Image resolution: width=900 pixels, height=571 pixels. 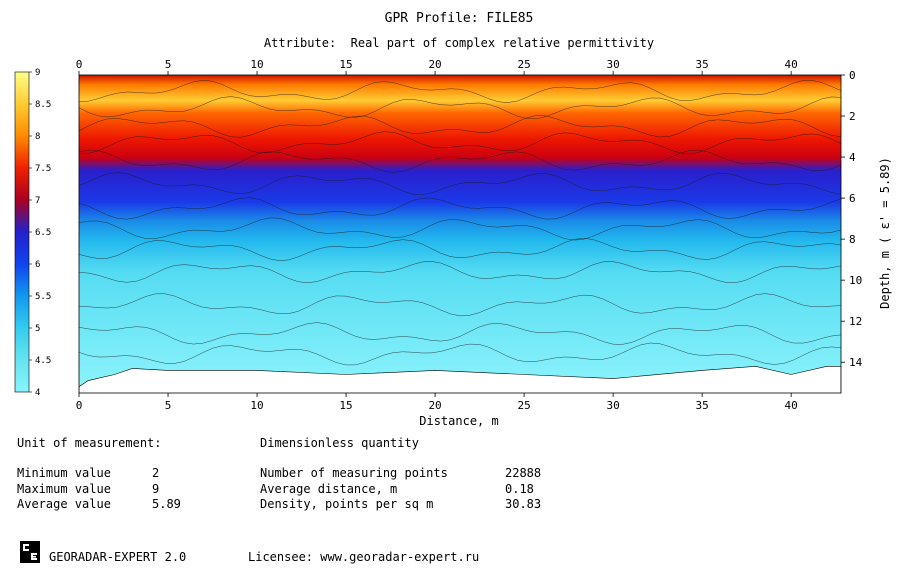 I want to click on x-tick-label-top: 10, so click(x=256, y=64).